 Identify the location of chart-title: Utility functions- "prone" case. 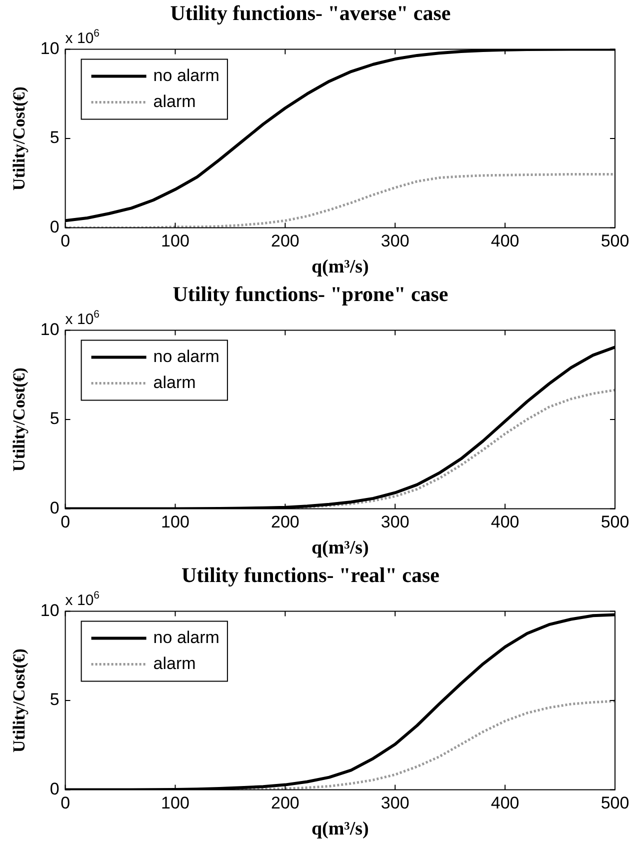
(310, 294).